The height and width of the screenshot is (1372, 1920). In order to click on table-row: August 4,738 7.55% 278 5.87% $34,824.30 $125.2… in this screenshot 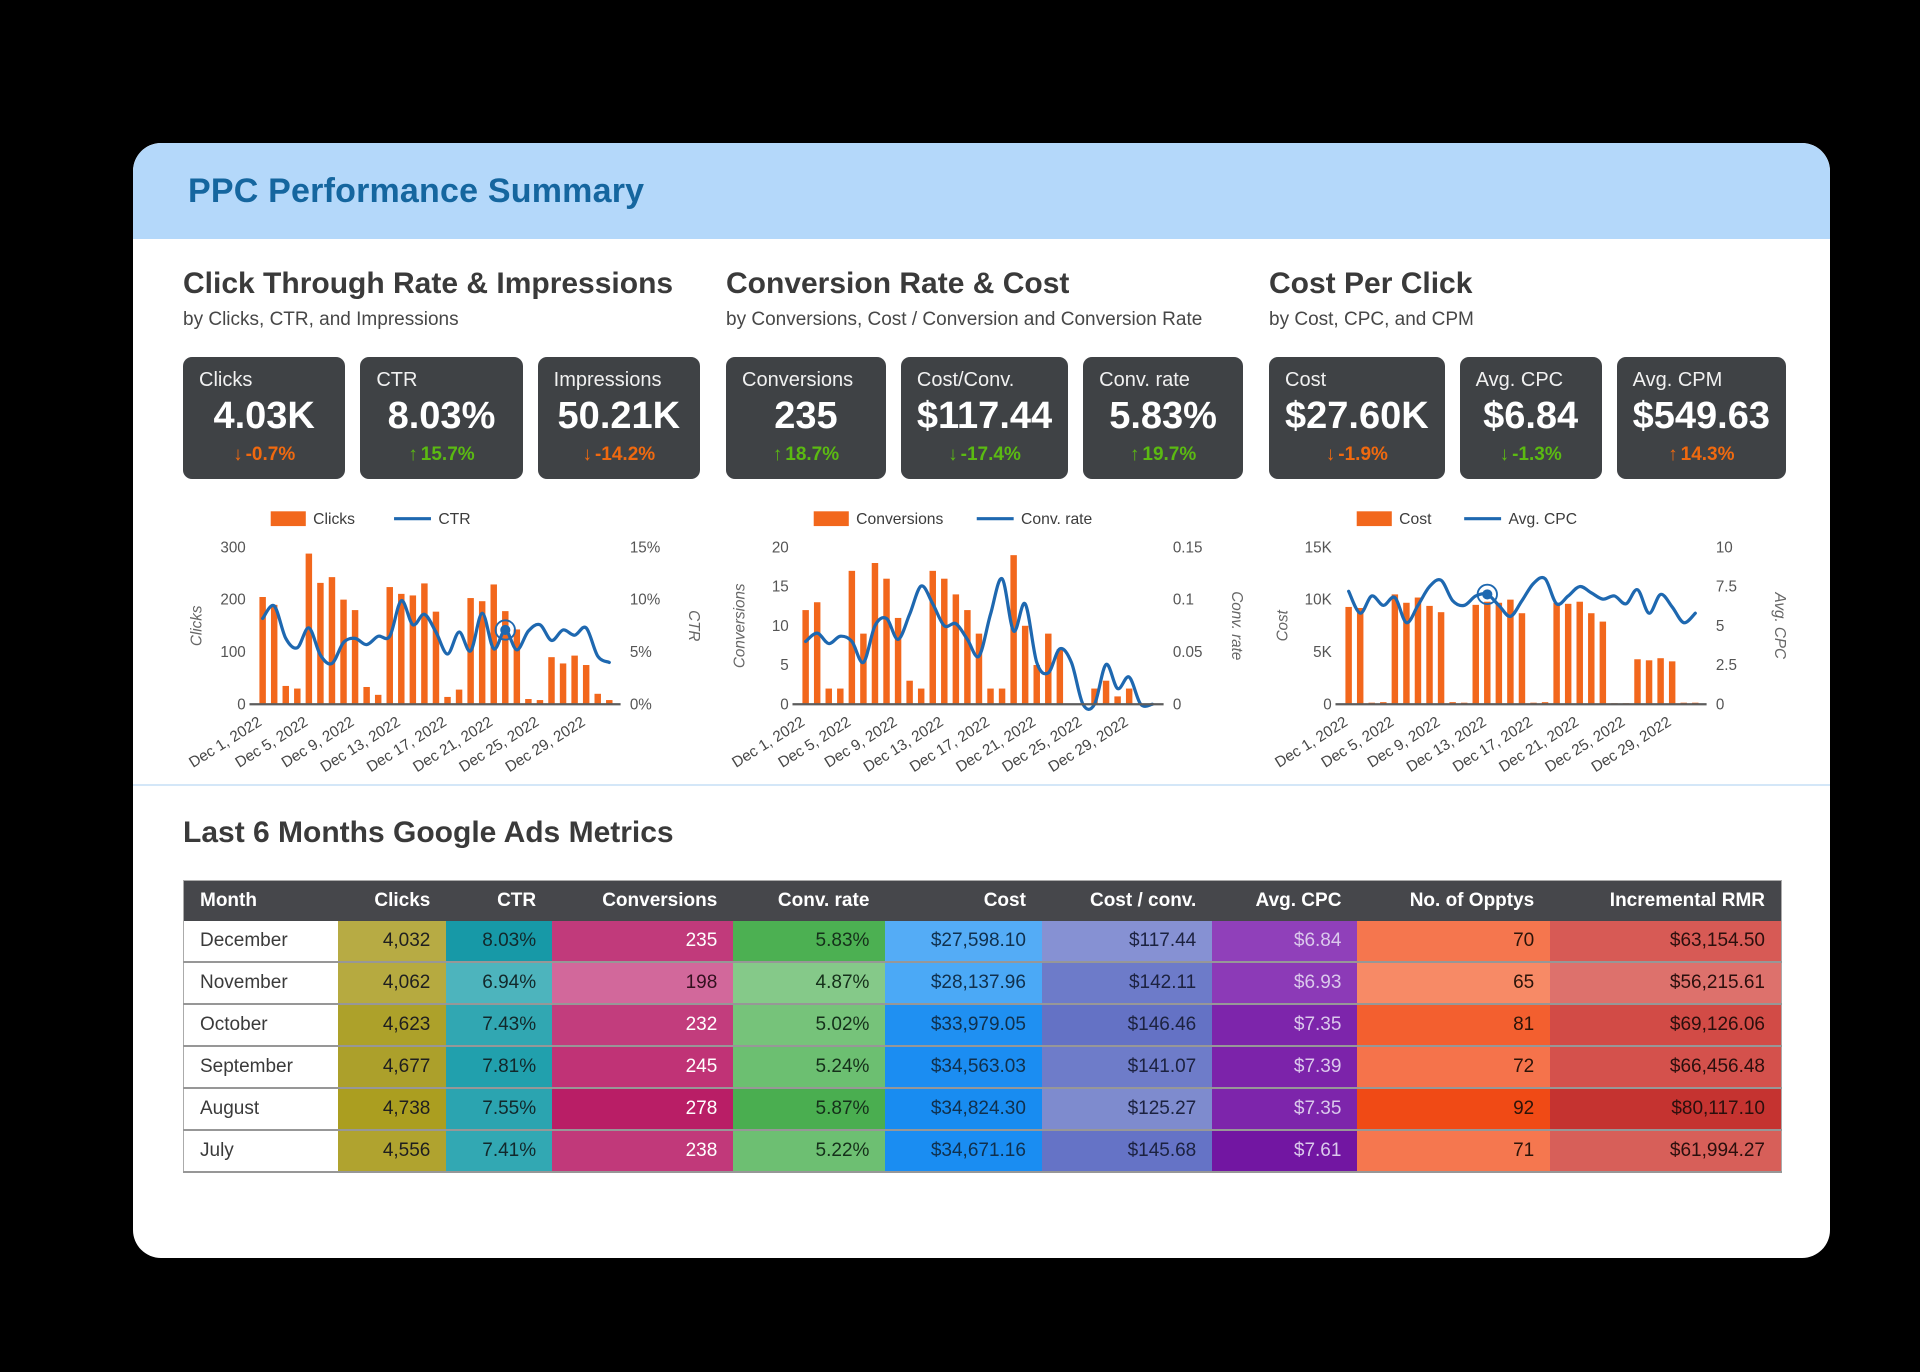, I will do `click(982, 1109)`.